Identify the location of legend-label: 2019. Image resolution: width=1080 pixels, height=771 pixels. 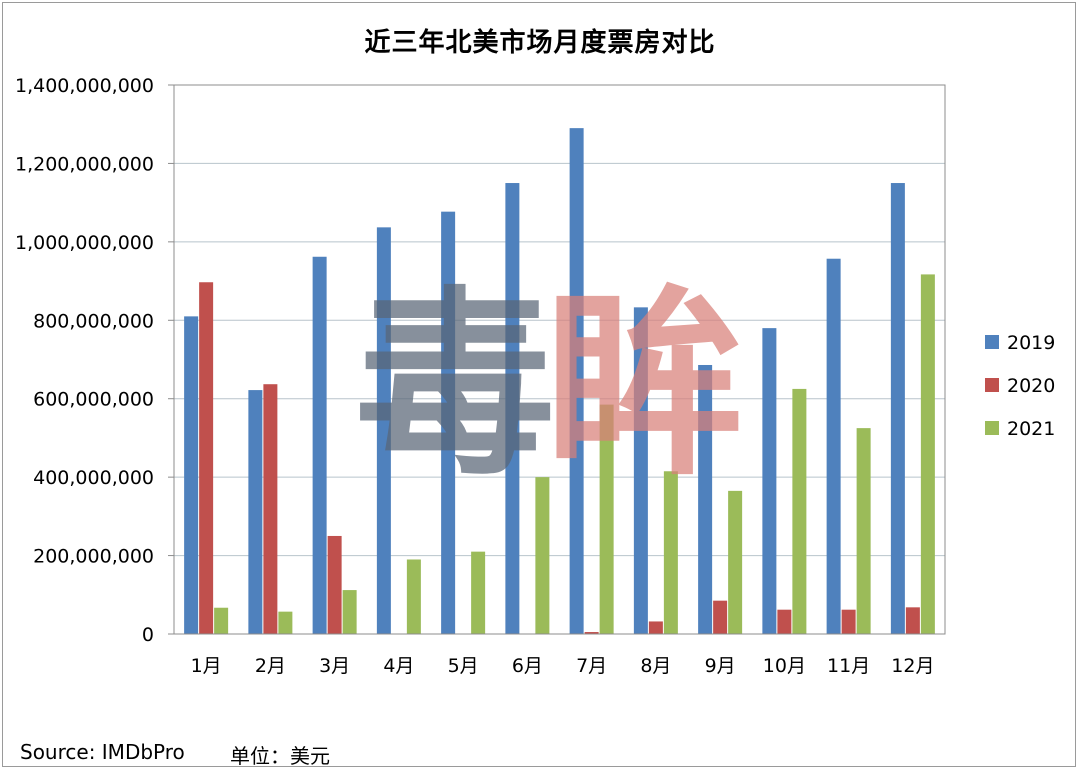
(1031, 343).